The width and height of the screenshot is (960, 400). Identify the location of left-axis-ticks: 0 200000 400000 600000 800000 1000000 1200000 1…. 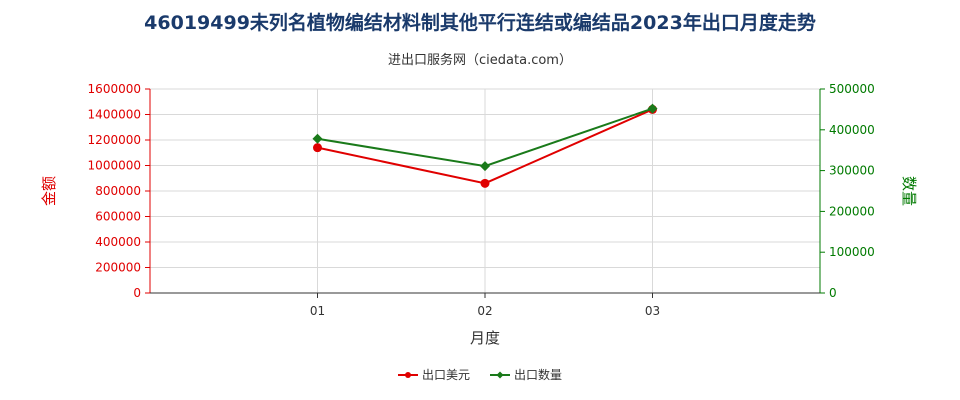
(119, 191).